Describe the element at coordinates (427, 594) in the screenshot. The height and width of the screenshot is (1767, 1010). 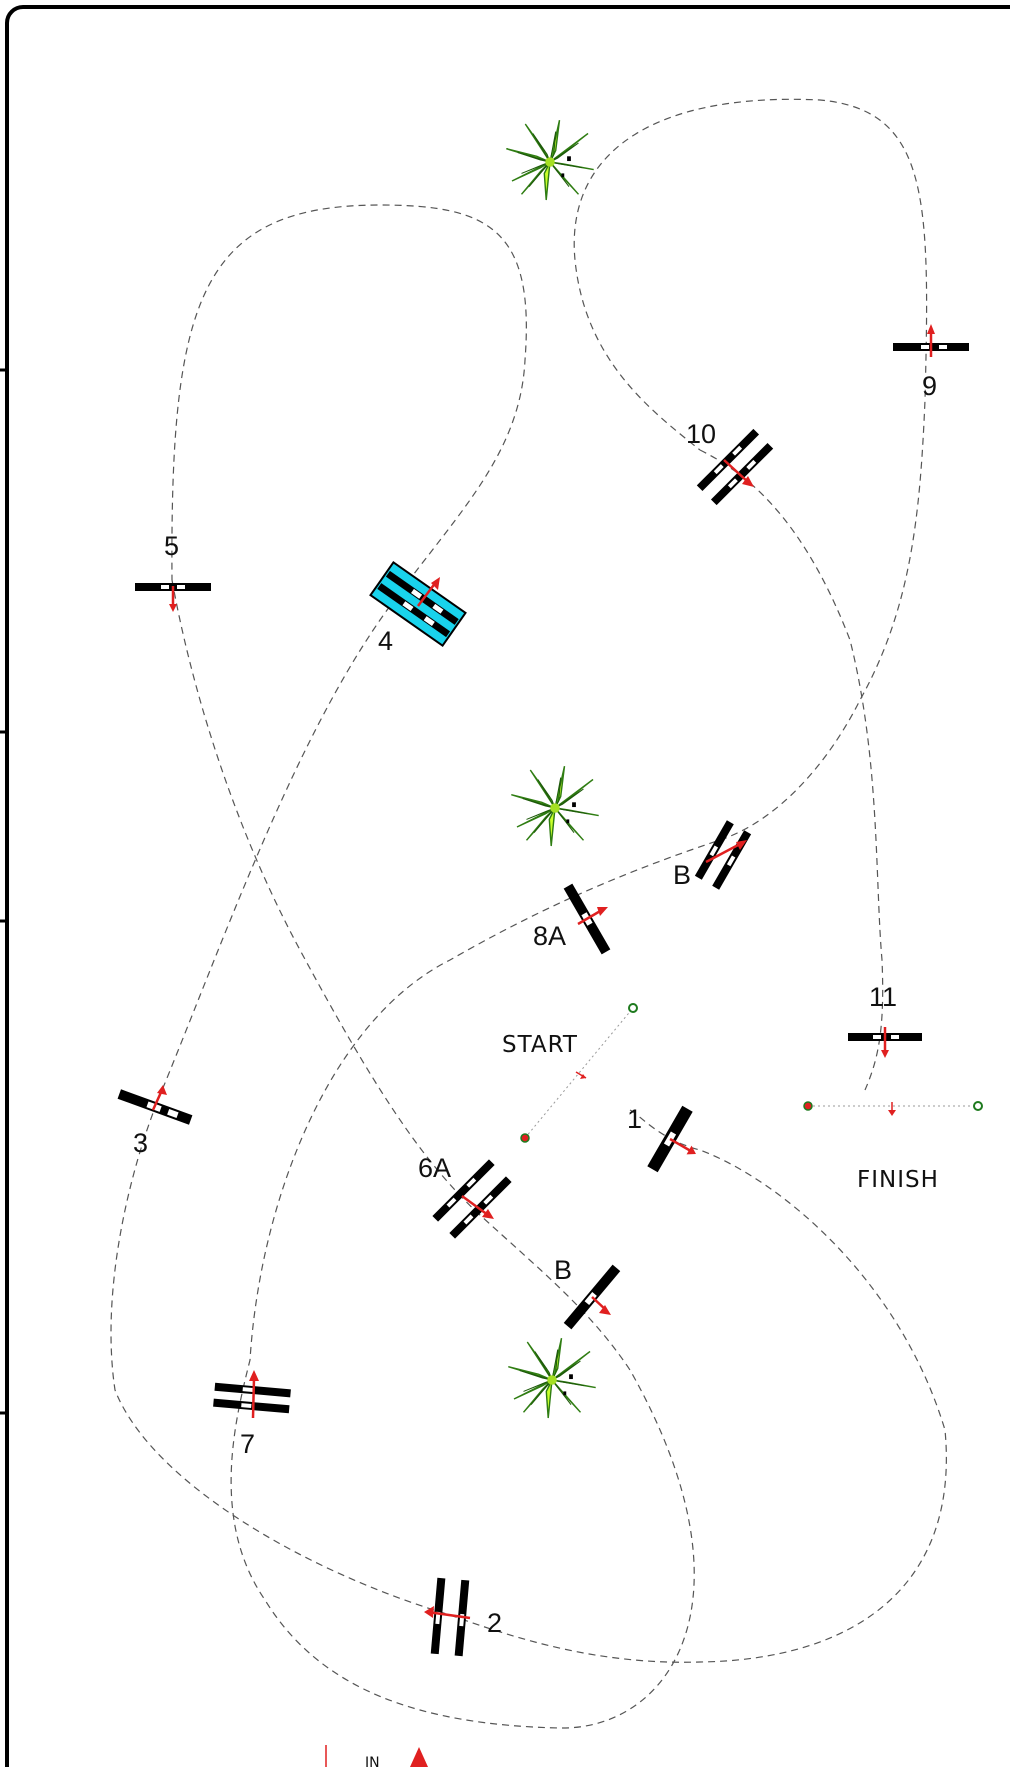
I see `obstacle-4-arrow` at that location.